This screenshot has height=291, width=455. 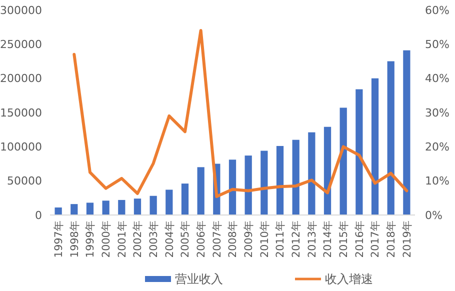 I want to click on y2-tick-label: 10%, so click(x=437, y=181).